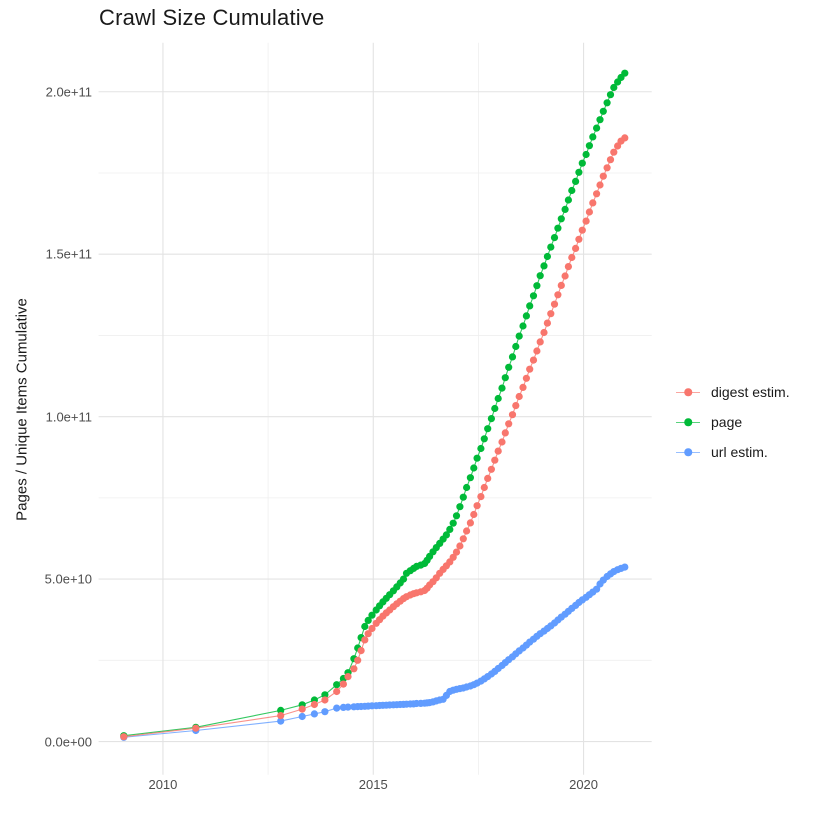 This screenshot has width=826, height=827. What do you see at coordinates (68, 742) in the screenshot?
I see `y-tick-label: 0.0e+00` at bounding box center [68, 742].